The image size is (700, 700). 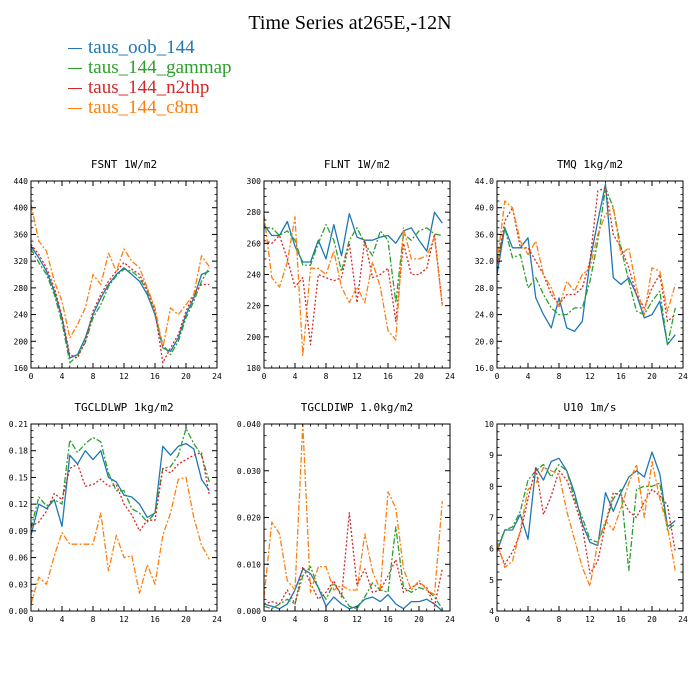 I want to click on y-tick-label: 6, so click(x=491, y=549).